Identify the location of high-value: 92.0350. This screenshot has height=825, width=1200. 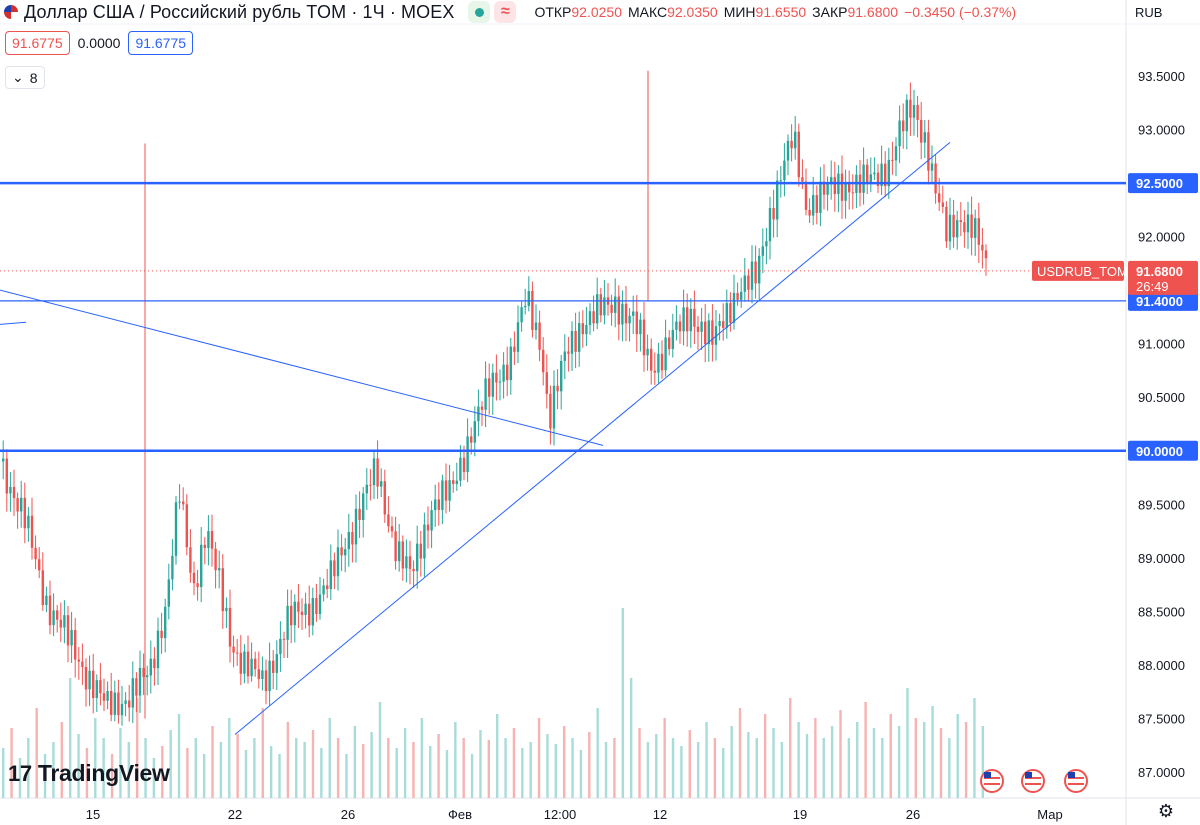
(692, 12).